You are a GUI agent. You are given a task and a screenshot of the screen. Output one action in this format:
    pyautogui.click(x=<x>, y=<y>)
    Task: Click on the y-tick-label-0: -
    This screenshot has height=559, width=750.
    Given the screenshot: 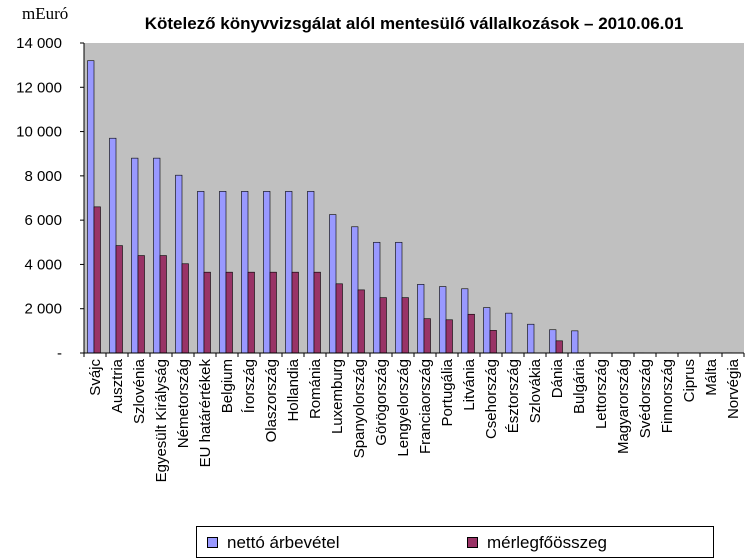 What is the action you would take?
    pyautogui.click(x=59, y=353)
    